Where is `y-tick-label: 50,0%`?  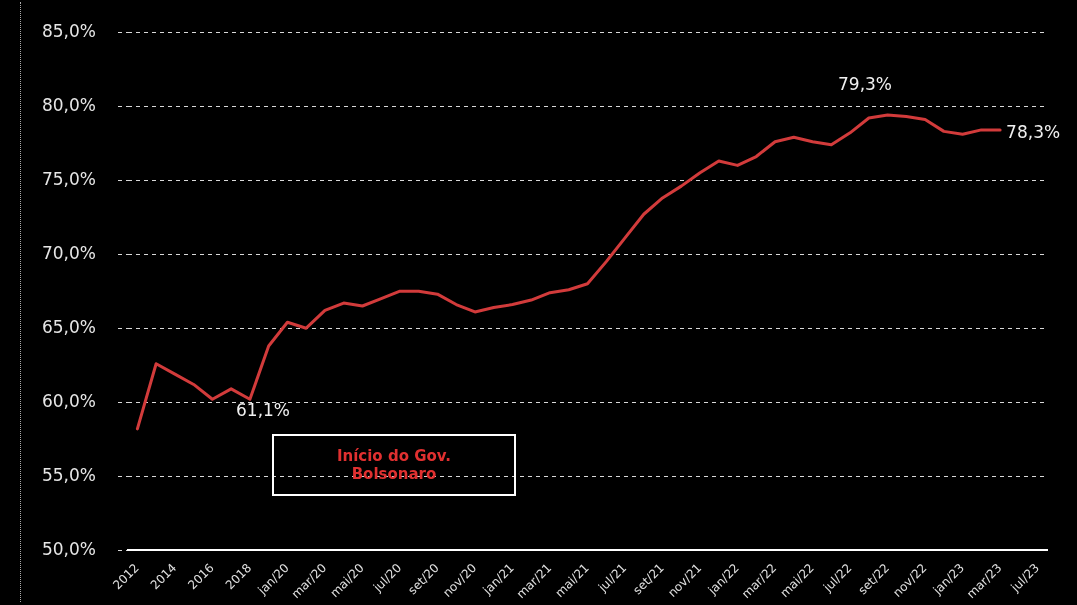 y-tick-label: 50,0% is located at coordinates (68, 548).